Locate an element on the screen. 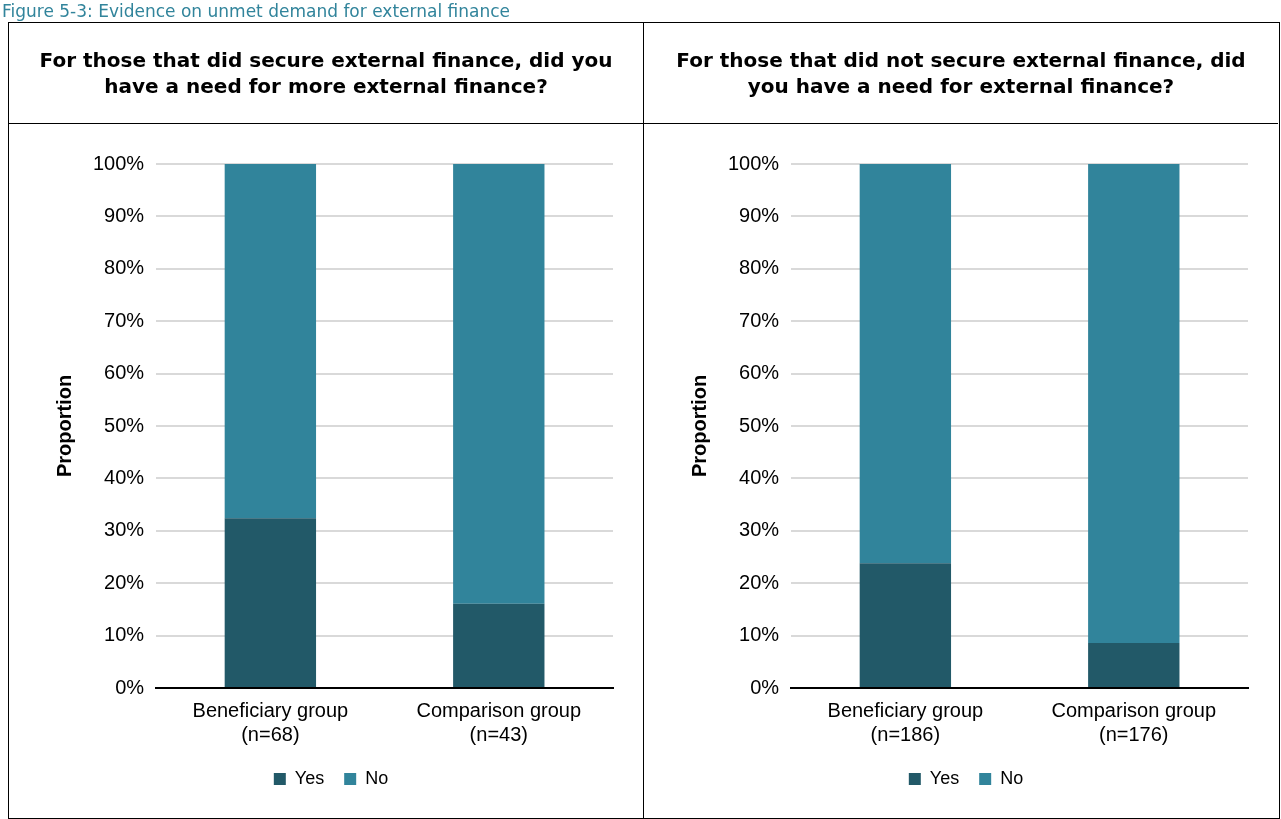 The height and width of the screenshot is (819, 1281). x-tick-label: Beneficiary group (n=186) is located at coordinates (905, 721).